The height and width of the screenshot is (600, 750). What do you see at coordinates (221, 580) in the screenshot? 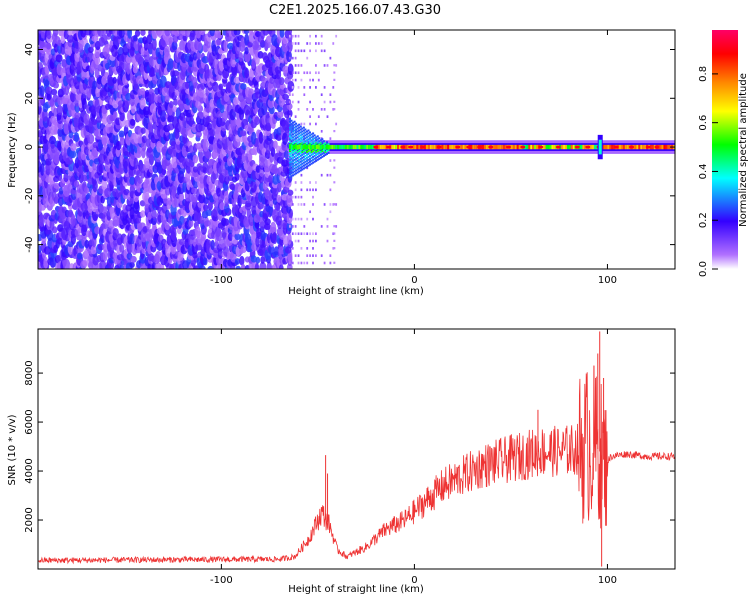
I see `x-tick-label: -100` at bounding box center [221, 580].